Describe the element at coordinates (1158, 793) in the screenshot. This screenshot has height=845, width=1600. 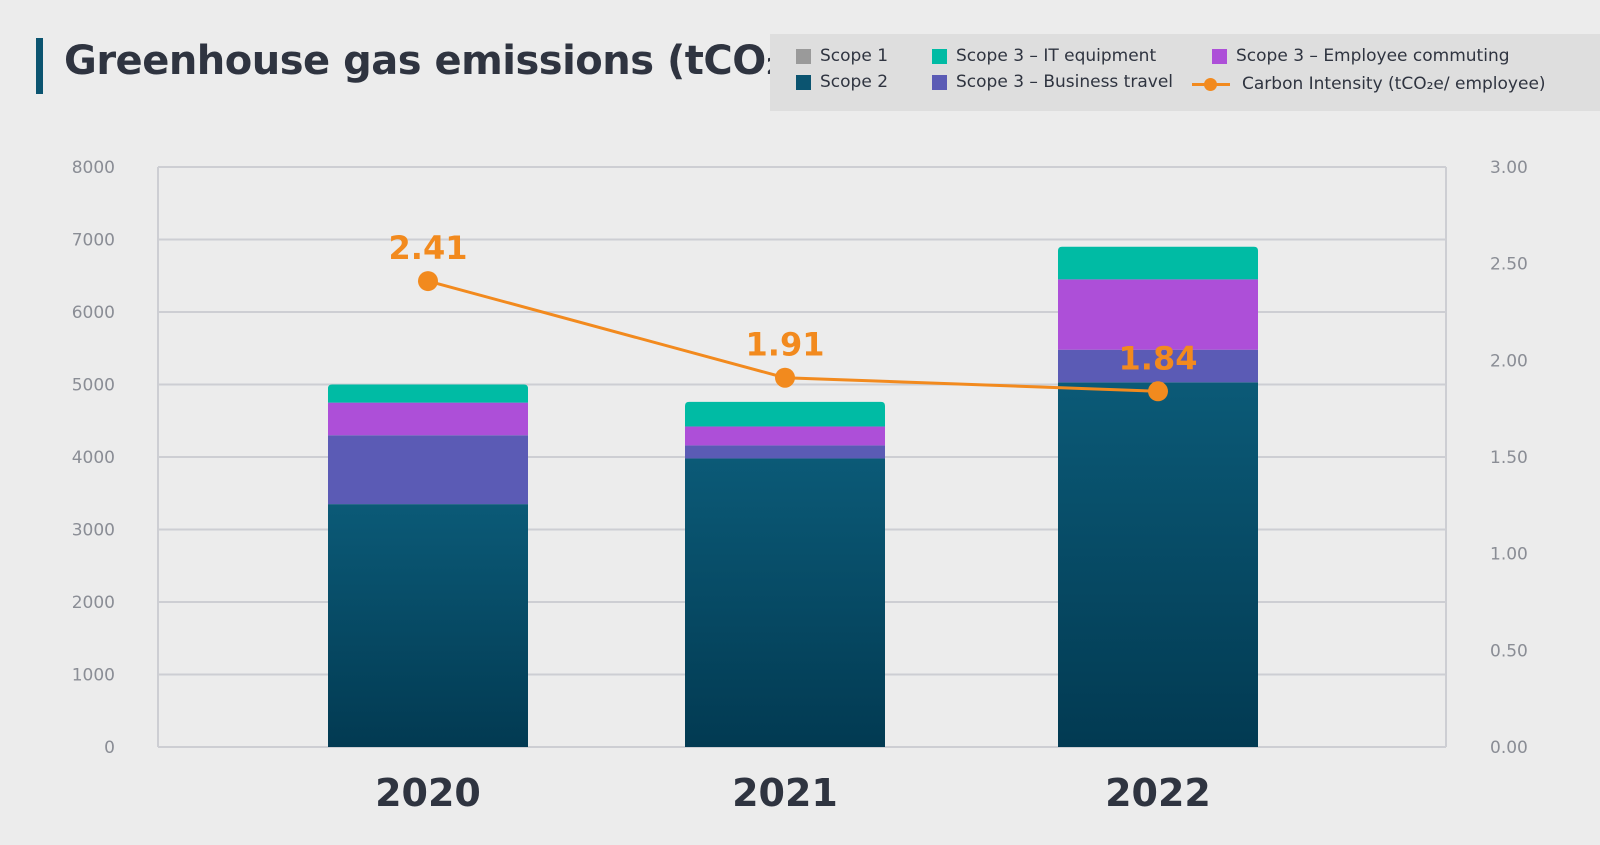
I see `x-tick-2022: 2022` at that location.